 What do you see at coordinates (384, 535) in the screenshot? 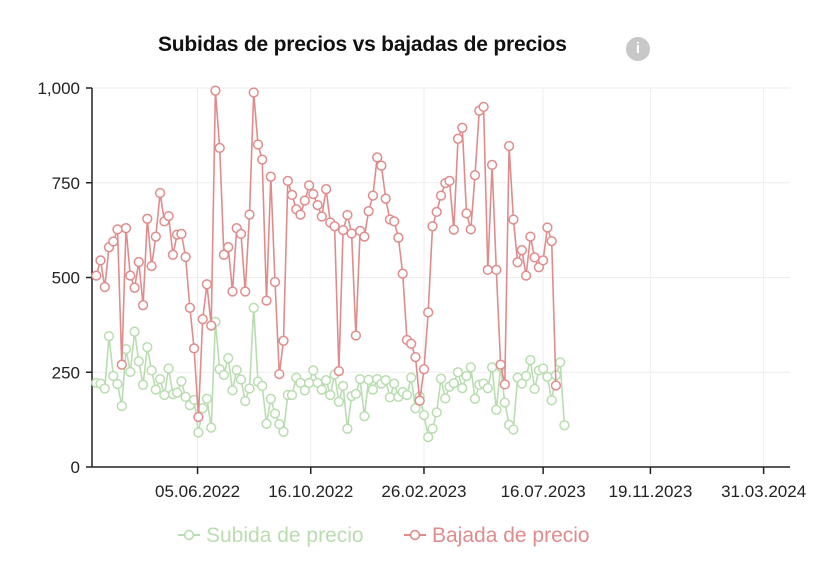
I see `legend: Subida de precio Bajada de precio` at bounding box center [384, 535].